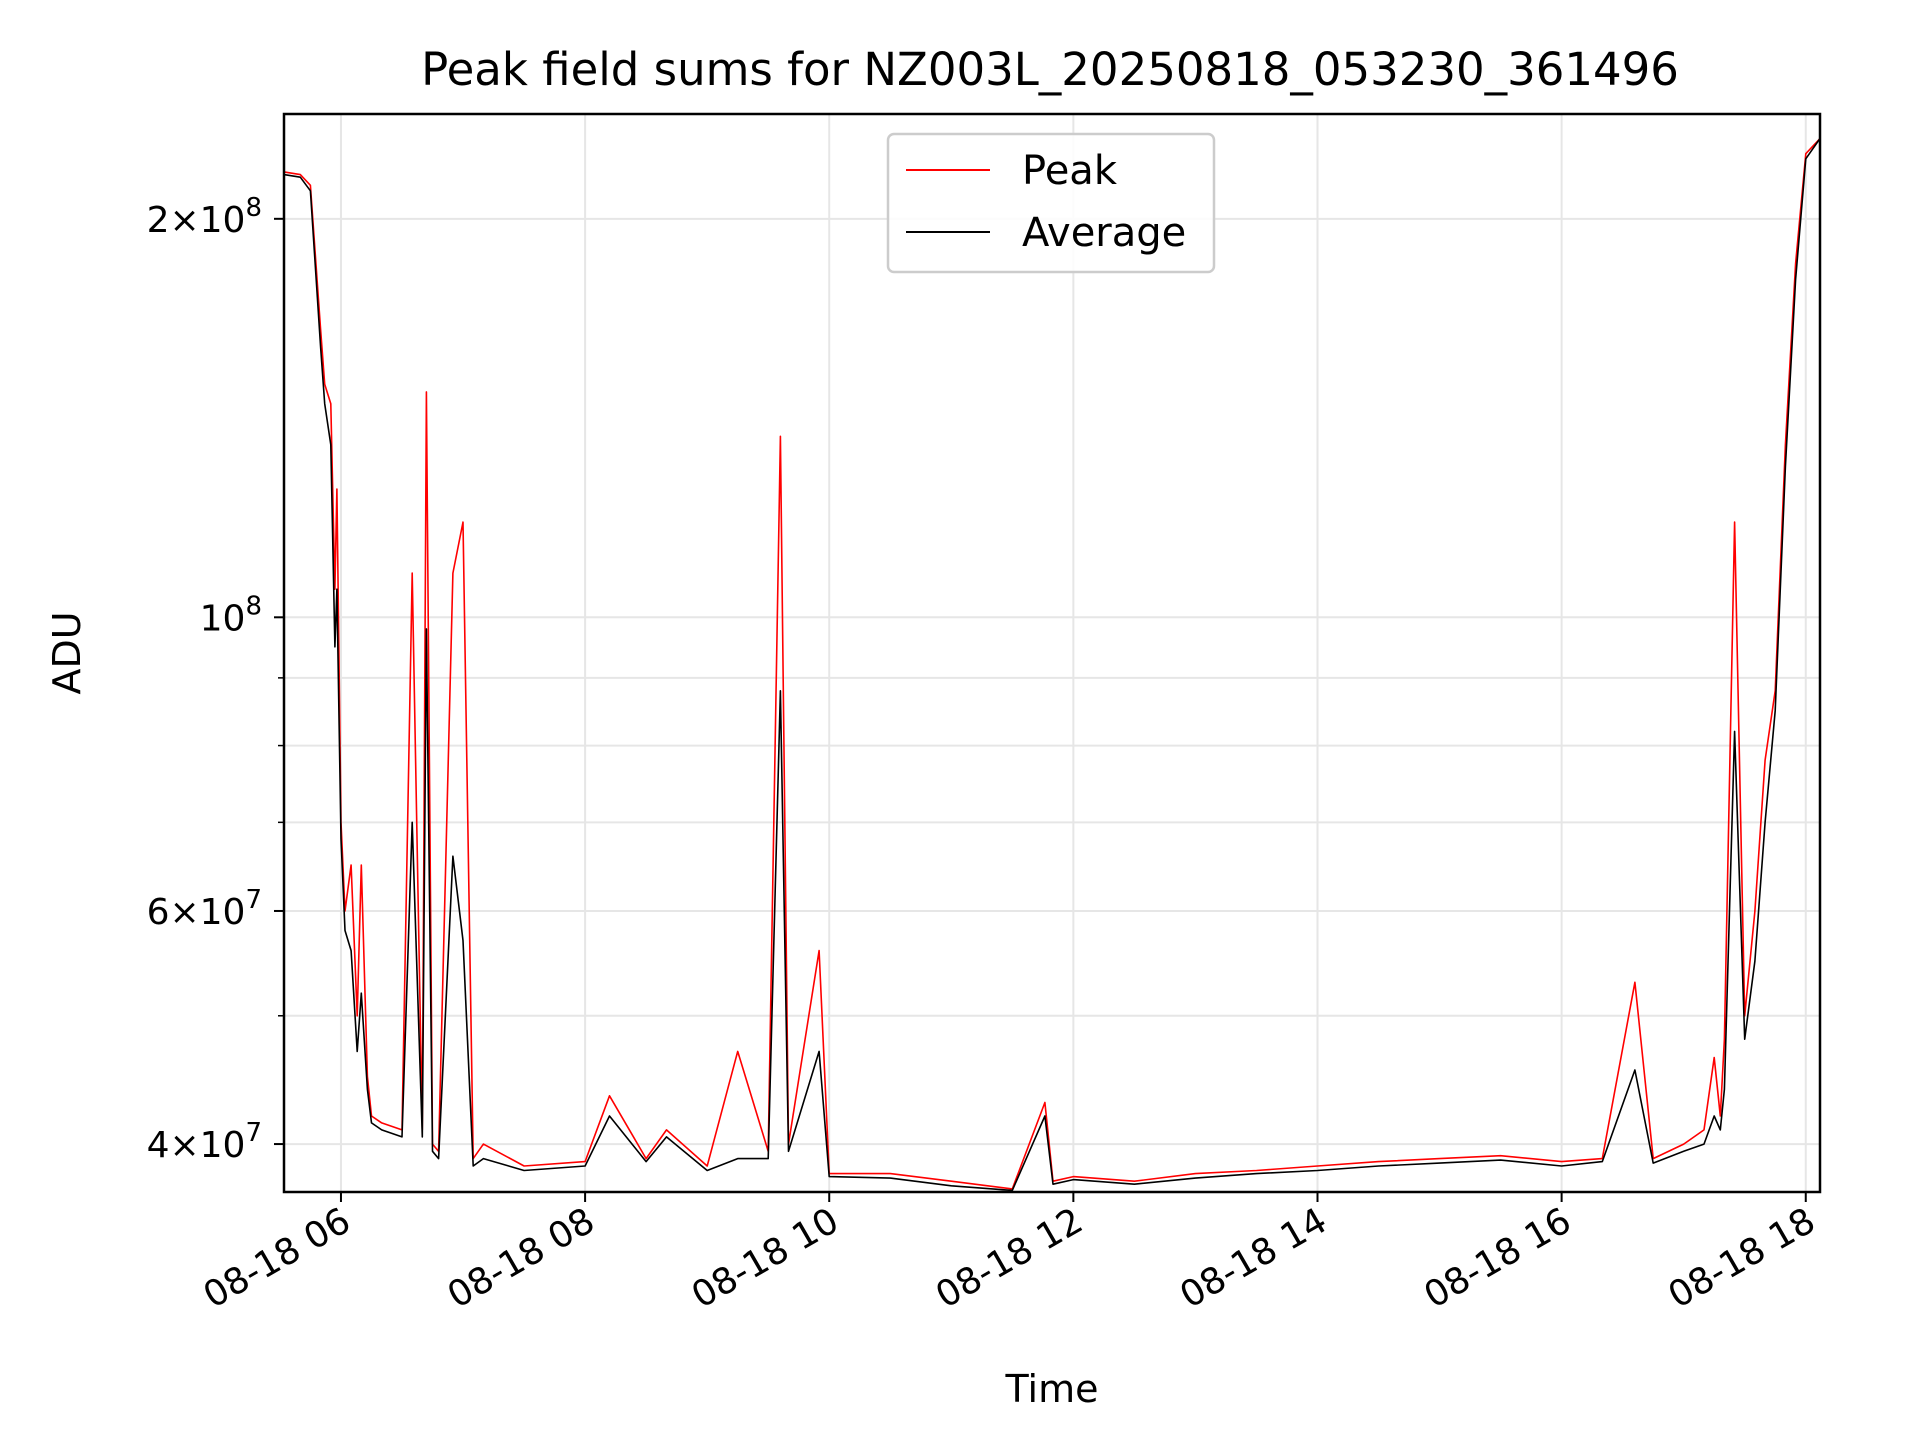 The height and width of the screenshot is (1440, 1920). I want to click on y-tick-base: 6×10, so click(196, 912).